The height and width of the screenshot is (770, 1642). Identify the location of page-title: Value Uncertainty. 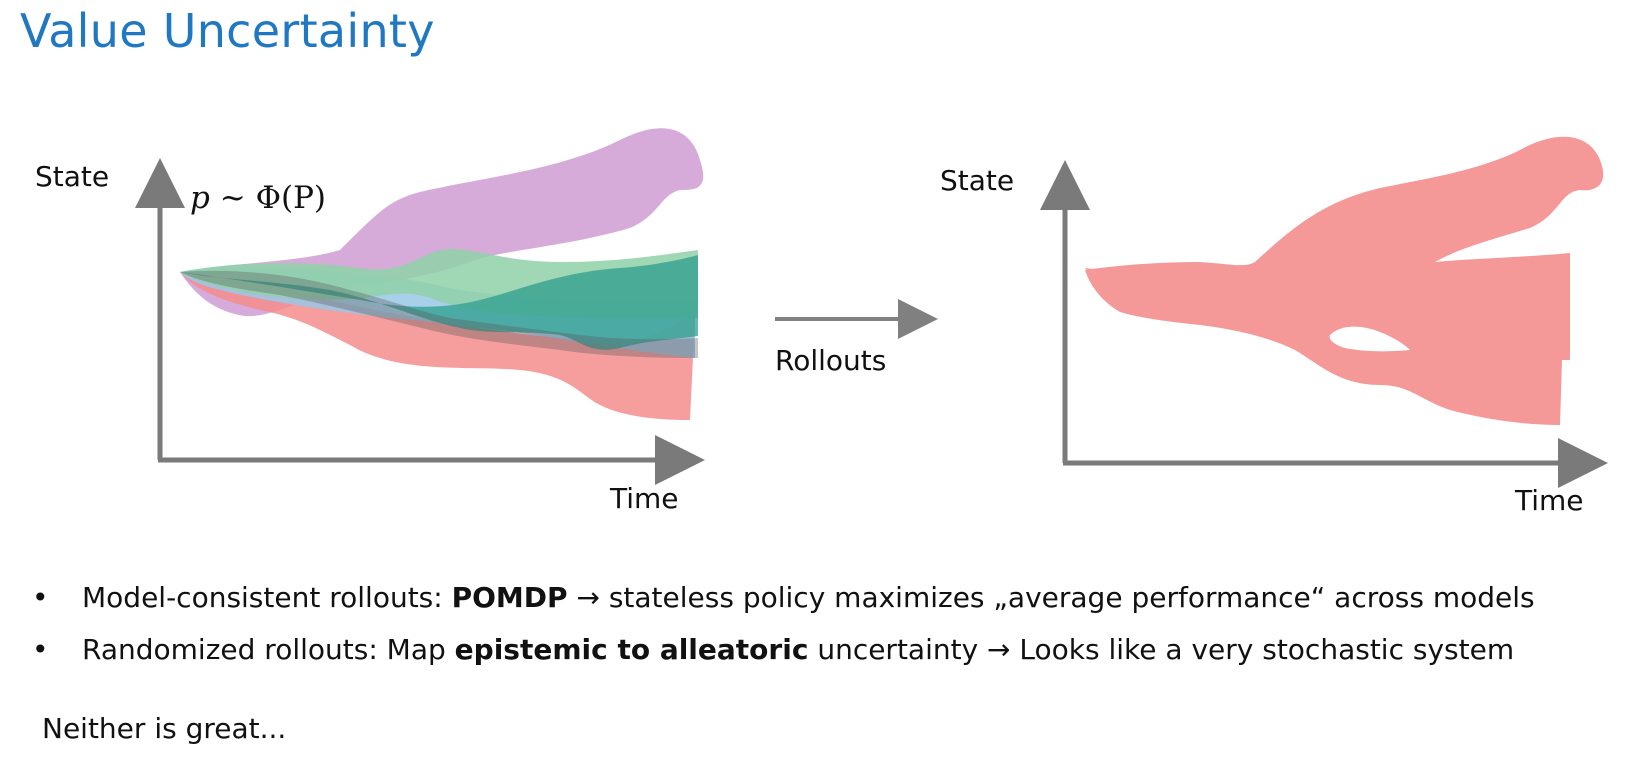
(227, 31).